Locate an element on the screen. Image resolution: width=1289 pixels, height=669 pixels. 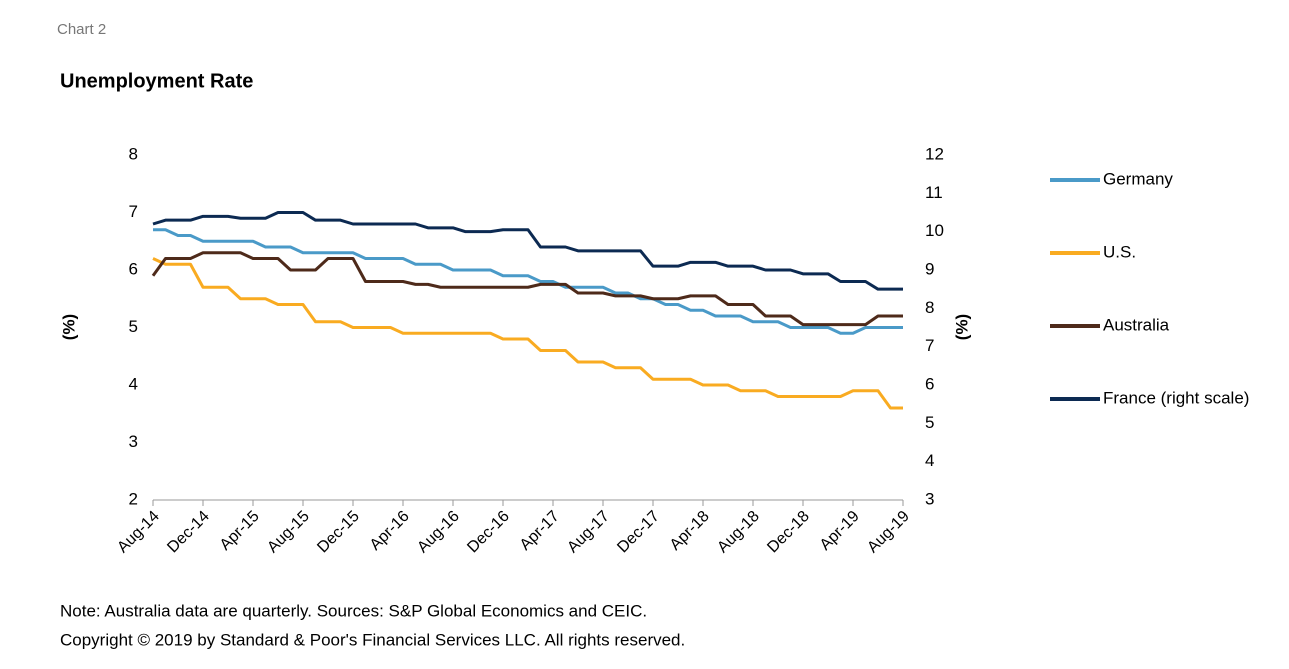
x-tick-label: Aug-19 is located at coordinates (888, 532).